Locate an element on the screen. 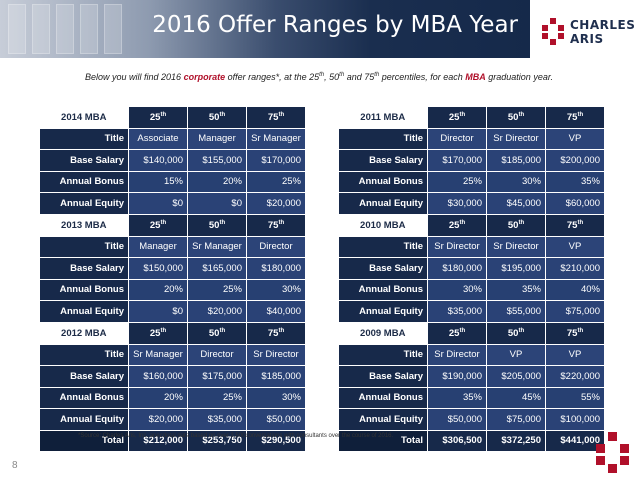 Image resolution: width=638 pixels, height=479 pixels. header-row: 2014 MBA 25th 50th 75th is located at coordinates (172, 117).